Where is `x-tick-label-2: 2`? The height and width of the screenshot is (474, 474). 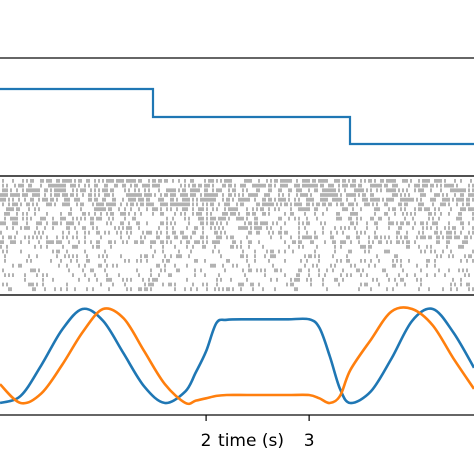 x-tick-label-2: 2 is located at coordinates (206, 441).